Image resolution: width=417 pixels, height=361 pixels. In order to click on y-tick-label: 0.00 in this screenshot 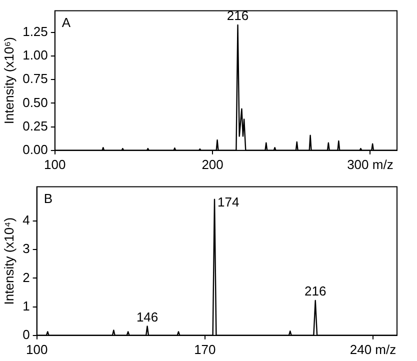, I will do `click(35, 149)`.